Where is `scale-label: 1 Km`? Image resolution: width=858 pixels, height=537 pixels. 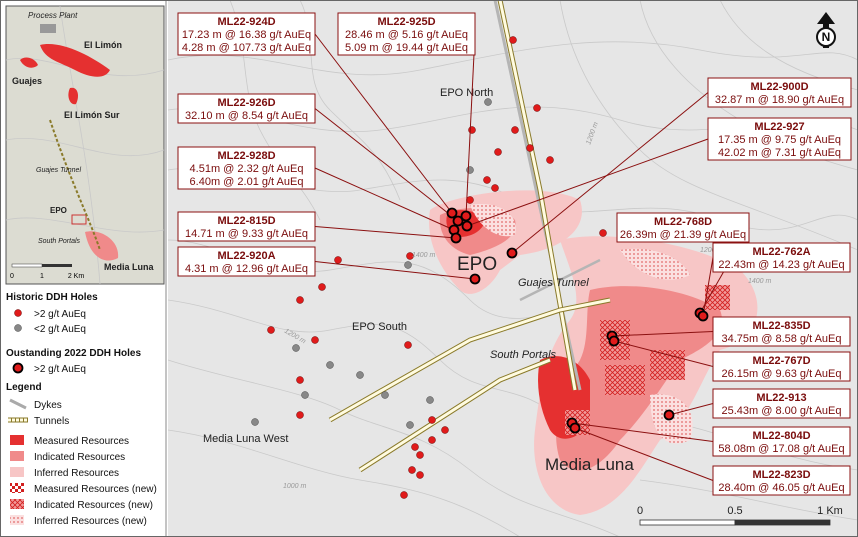 scale-label: 1 Km is located at coordinates (830, 511).